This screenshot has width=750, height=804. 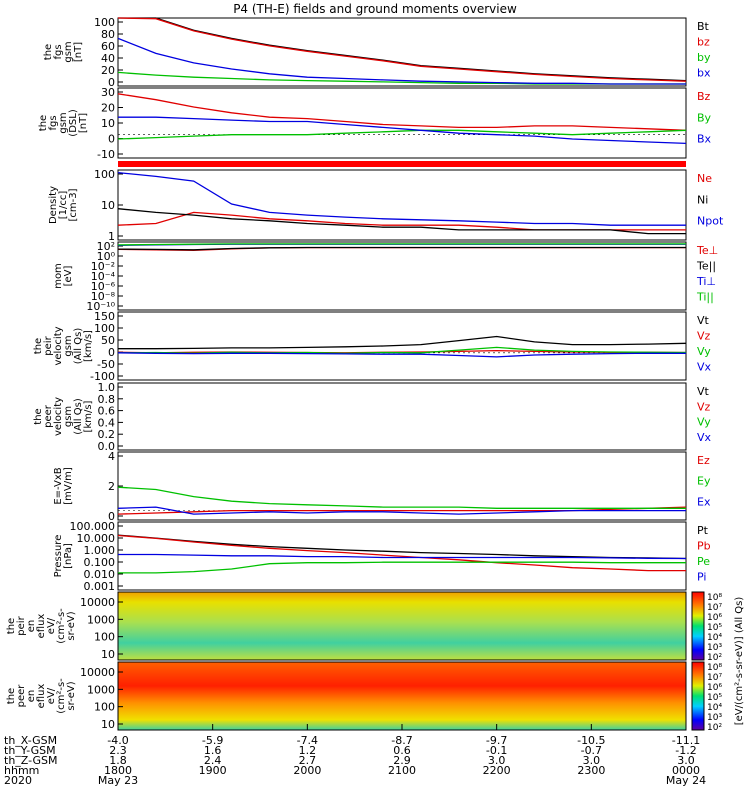 I want to click on xtick-label: May 24, so click(x=686, y=780).